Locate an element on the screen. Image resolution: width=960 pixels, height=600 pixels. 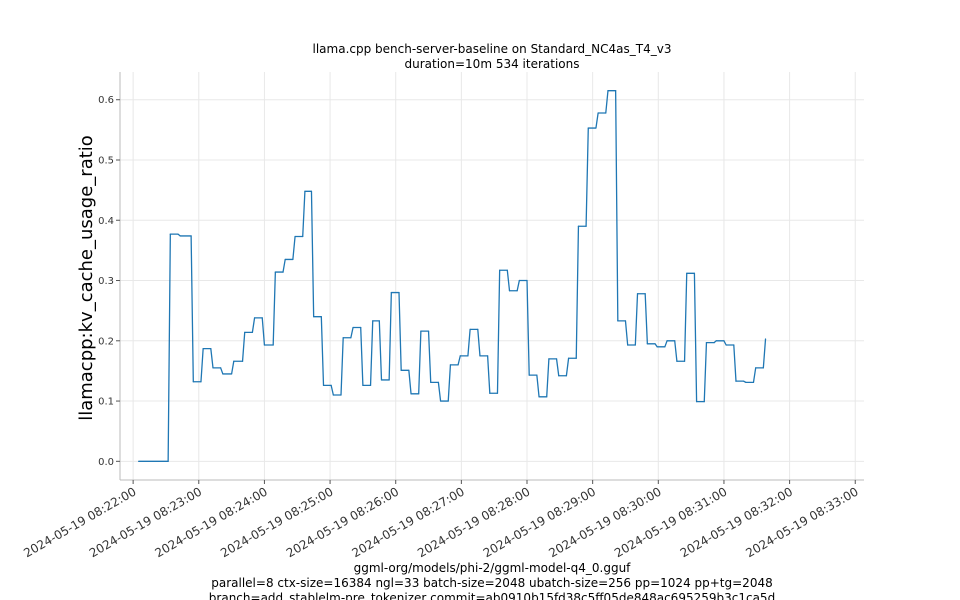
x-tick-label: 2024-05-19 08:22:00 is located at coordinates (79, 522).